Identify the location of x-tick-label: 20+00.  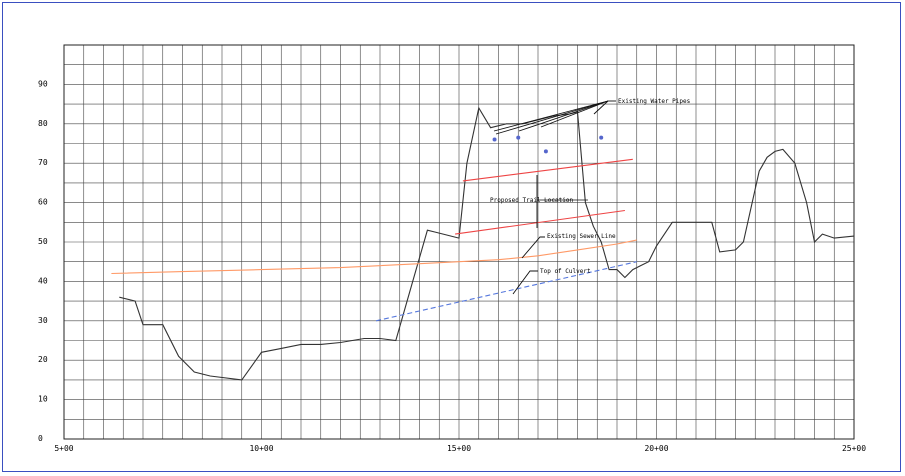
(656, 448).